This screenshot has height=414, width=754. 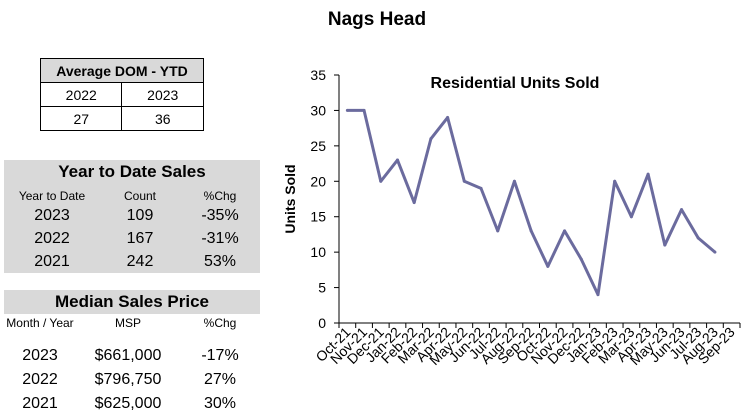 What do you see at coordinates (220, 323) in the screenshot?
I see `msp-header-chg: %Chg` at bounding box center [220, 323].